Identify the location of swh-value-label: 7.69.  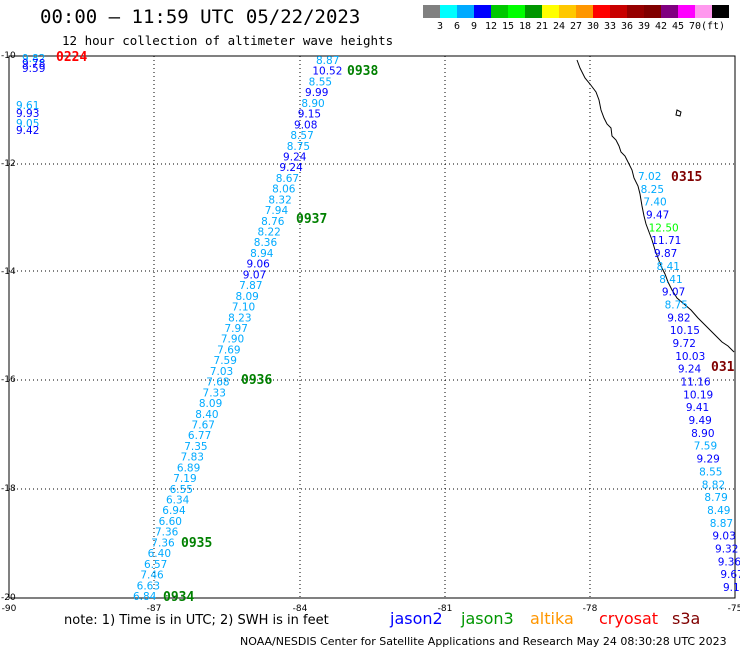
(228, 350).